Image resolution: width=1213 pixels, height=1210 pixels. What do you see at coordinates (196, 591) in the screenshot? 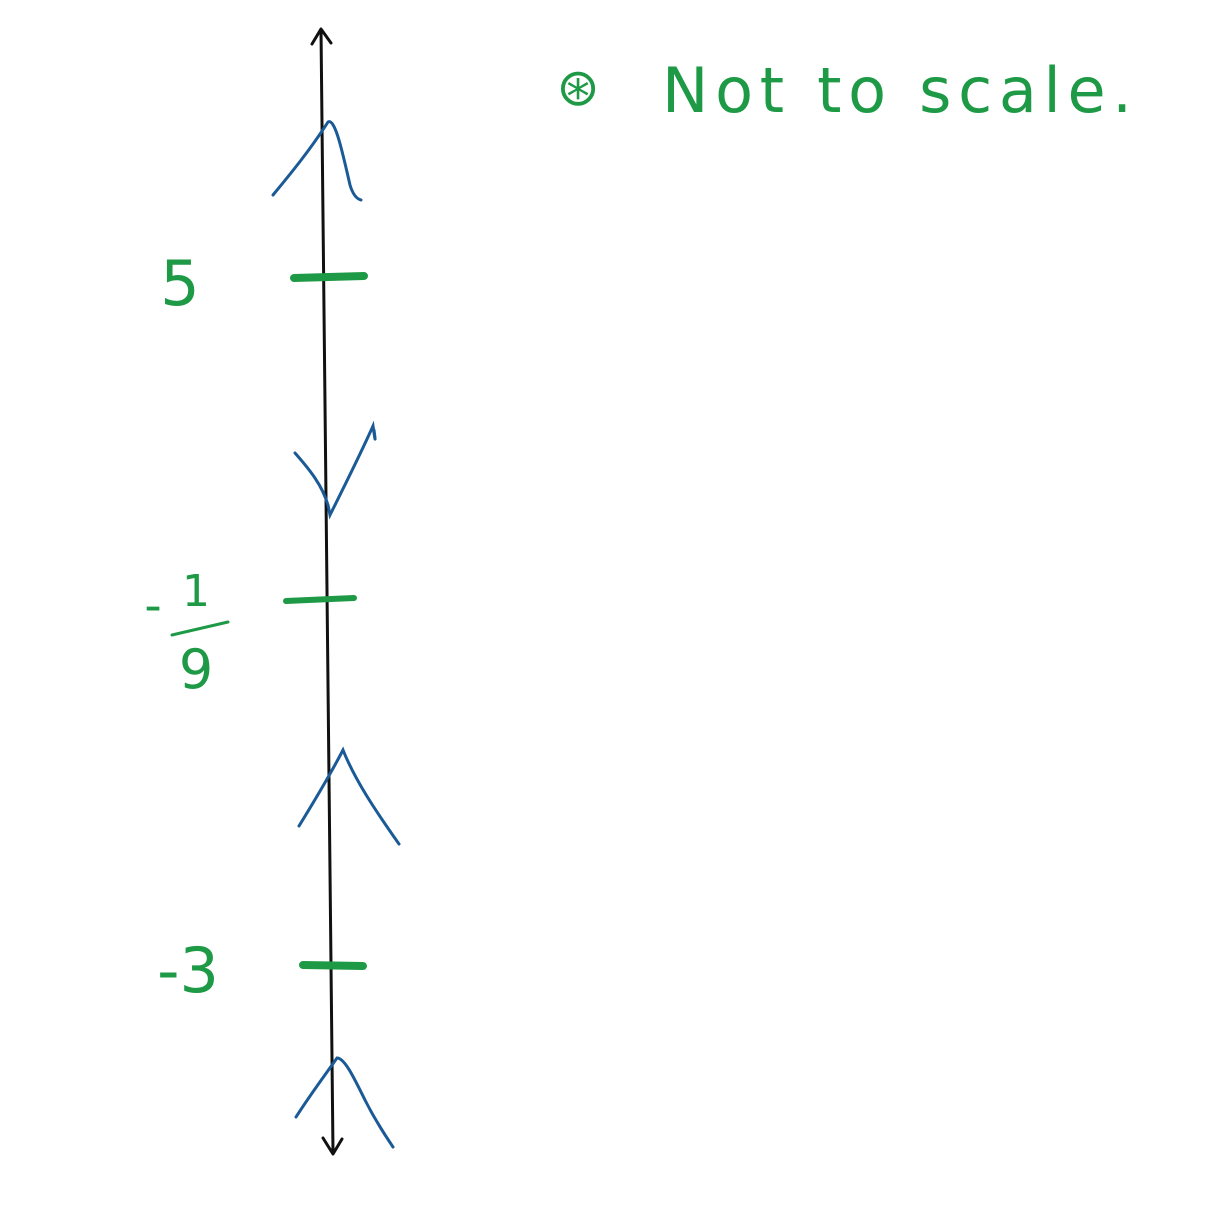
I see `label-neg-1-9-numerator: 1` at bounding box center [196, 591].